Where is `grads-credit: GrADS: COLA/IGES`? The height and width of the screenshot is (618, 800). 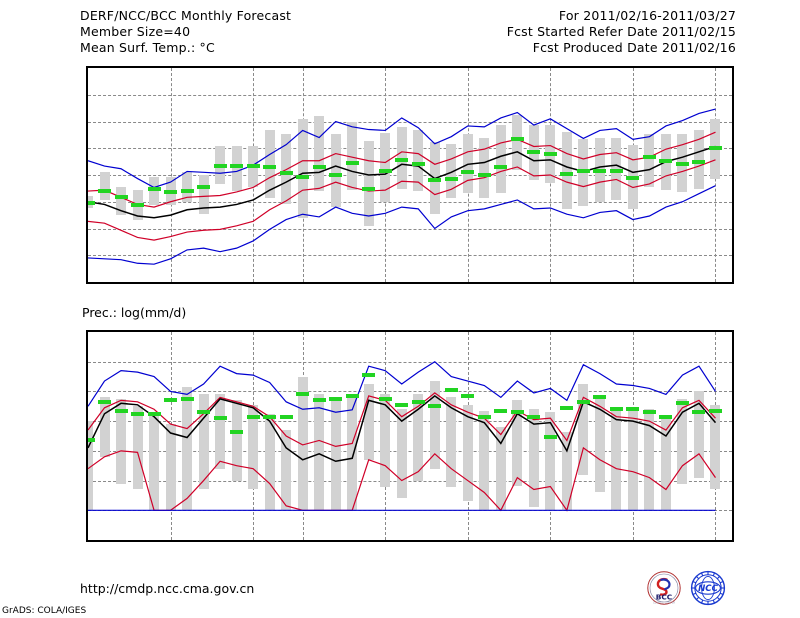
grads-credit: GrADS: COLA/IGES is located at coordinates (44, 611).